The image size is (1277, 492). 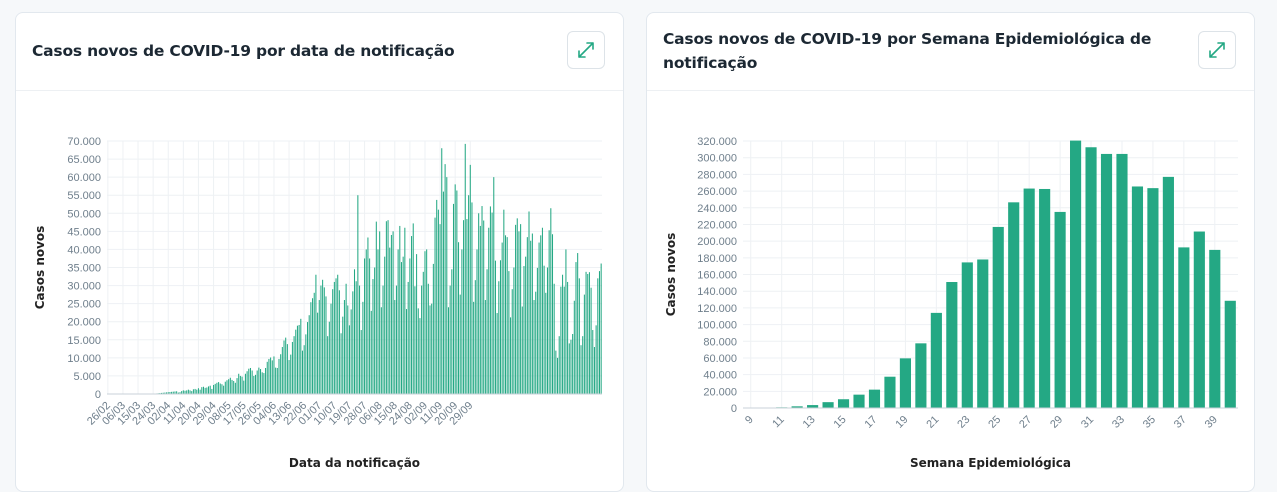 I want to click on y-tick-label: 70.000, so click(x=84, y=142).